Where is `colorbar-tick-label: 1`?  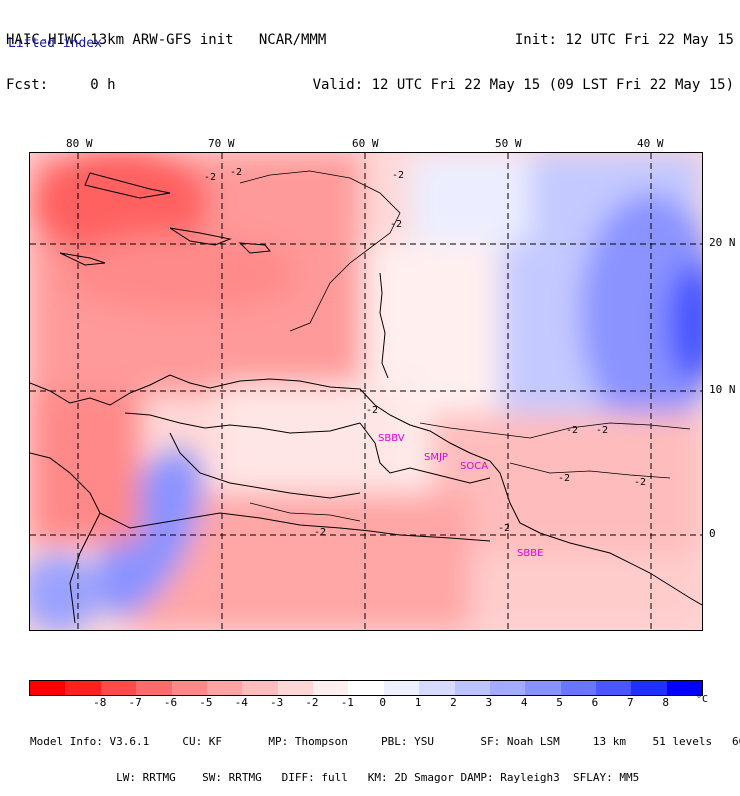
colorbar-tick-label: 1 is located at coordinates (418, 702).